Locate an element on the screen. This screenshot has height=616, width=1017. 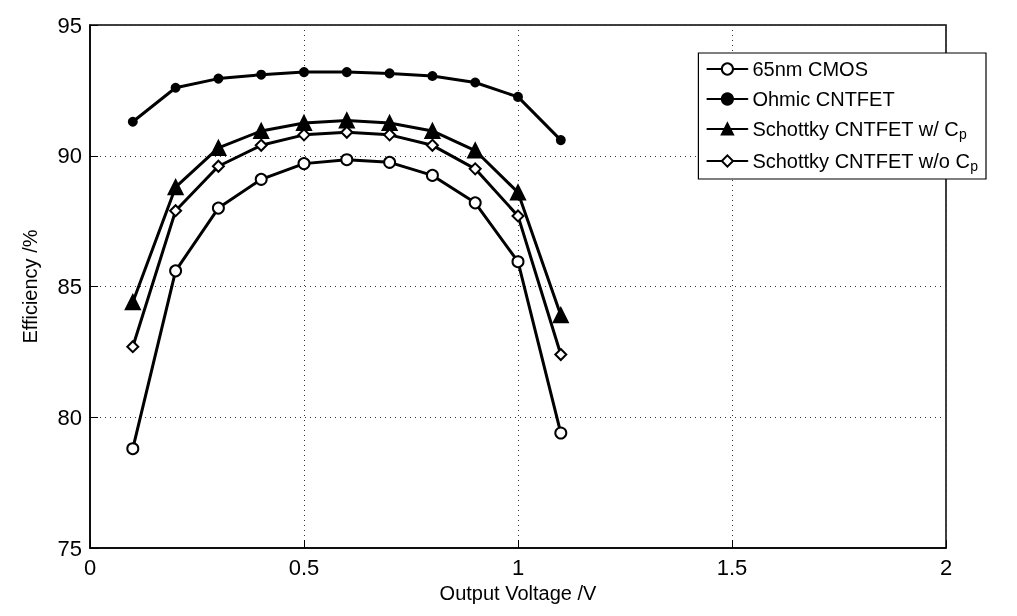
x-tick-label: 1.5 is located at coordinates (732, 567).